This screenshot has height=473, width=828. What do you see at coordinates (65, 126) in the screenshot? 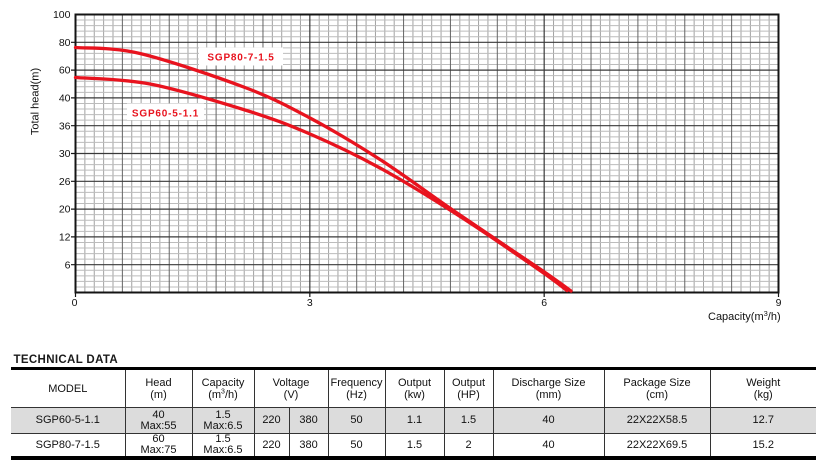
I see `svg-text: 36` at bounding box center [65, 126].